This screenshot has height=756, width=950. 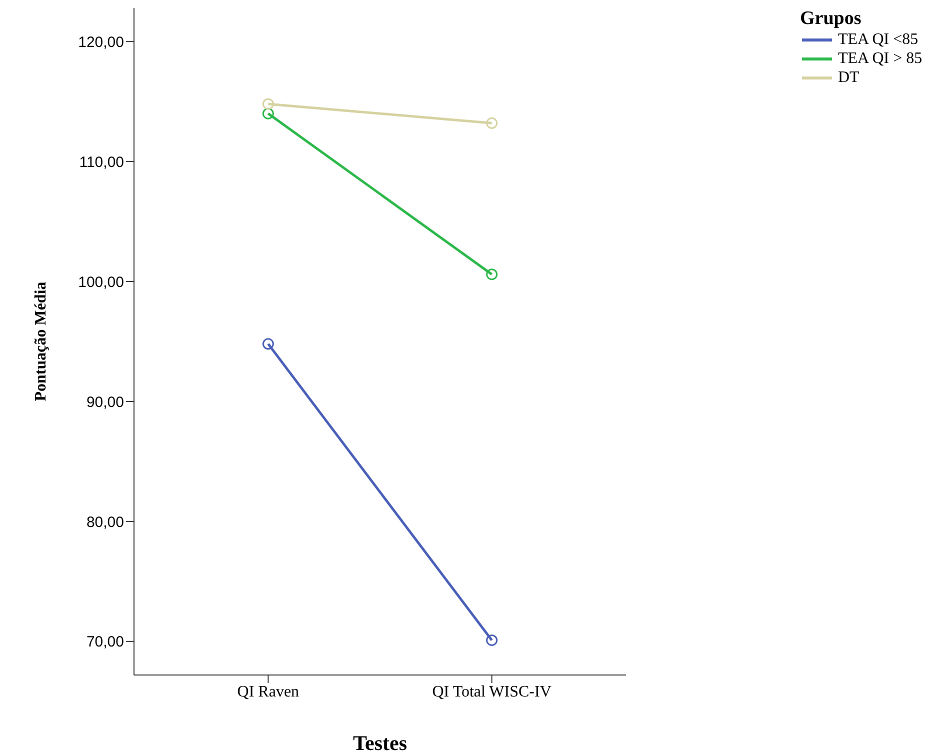 What do you see at coordinates (880, 58) in the screenshot?
I see `legend-label: TEA QI > 85` at bounding box center [880, 58].